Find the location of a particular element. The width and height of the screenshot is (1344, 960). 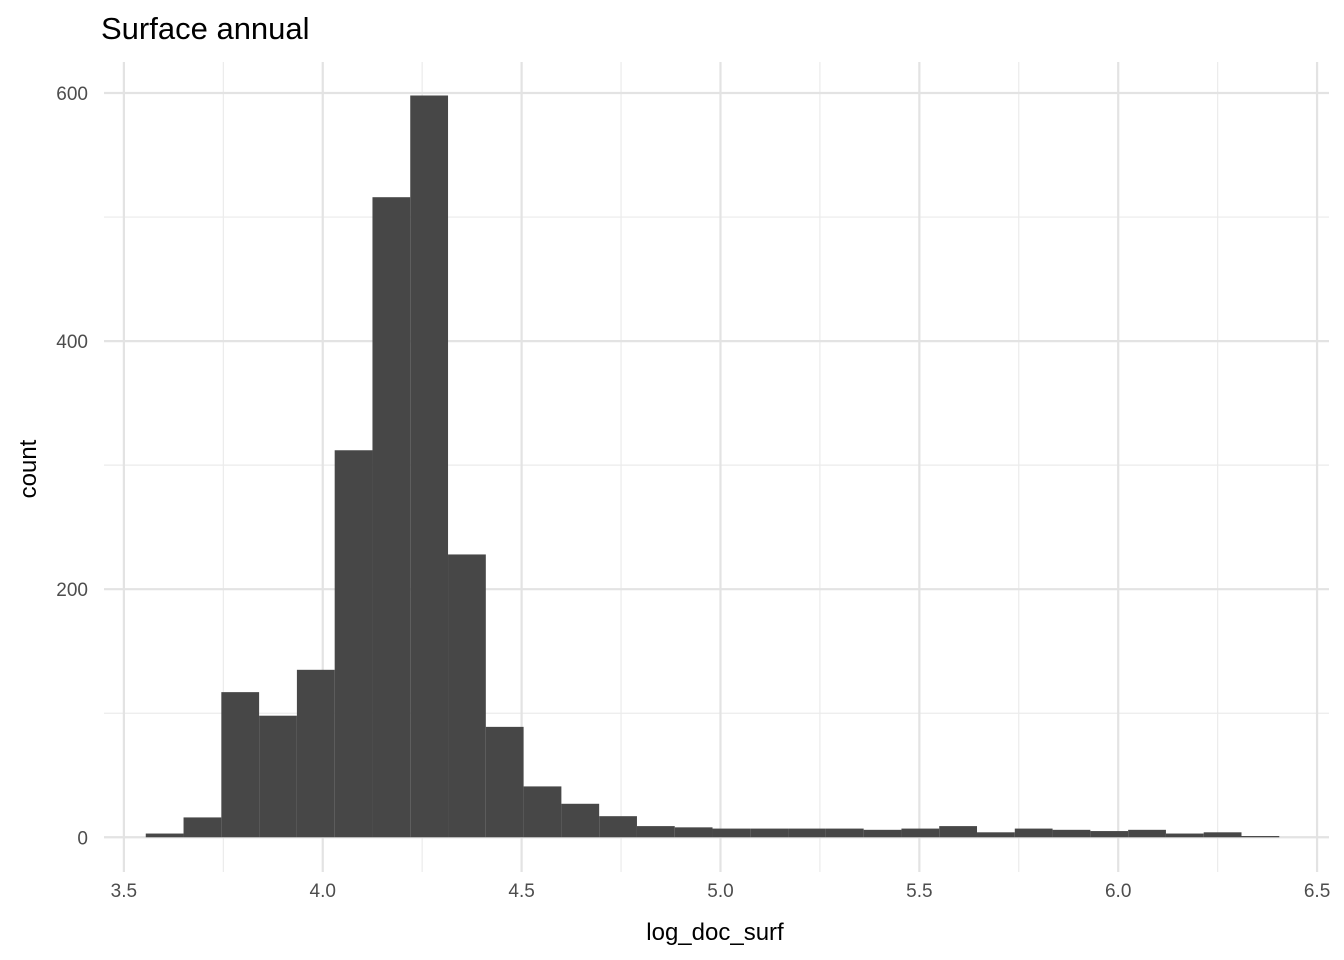

x-tick-label: 6.0 is located at coordinates (1118, 891).